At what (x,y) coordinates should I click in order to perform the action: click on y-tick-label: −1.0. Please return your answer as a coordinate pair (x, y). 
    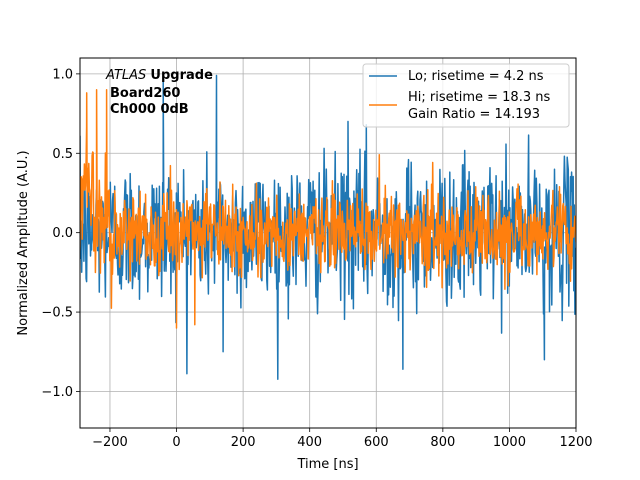
    Looking at the image, I should click on (57, 392).